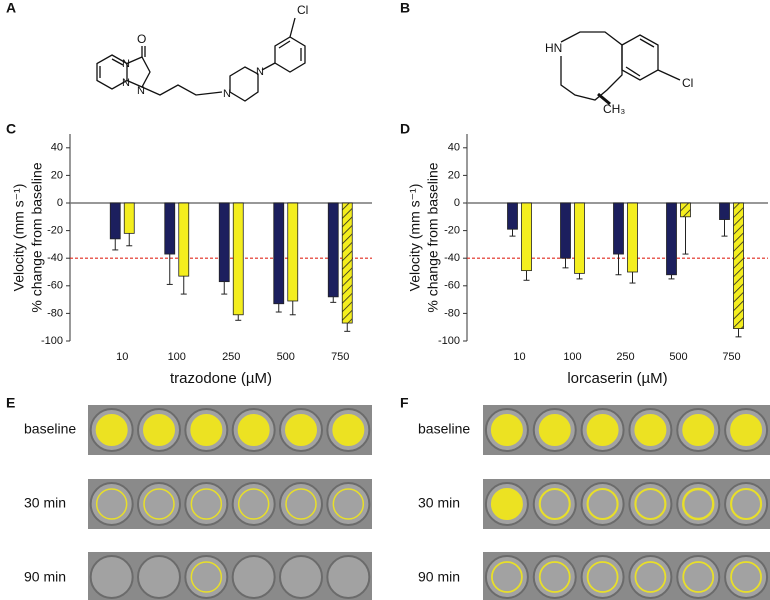 The image size is (770, 600). Describe the element at coordinates (55, 258) in the screenshot. I see `y-tick-label: -40` at that location.